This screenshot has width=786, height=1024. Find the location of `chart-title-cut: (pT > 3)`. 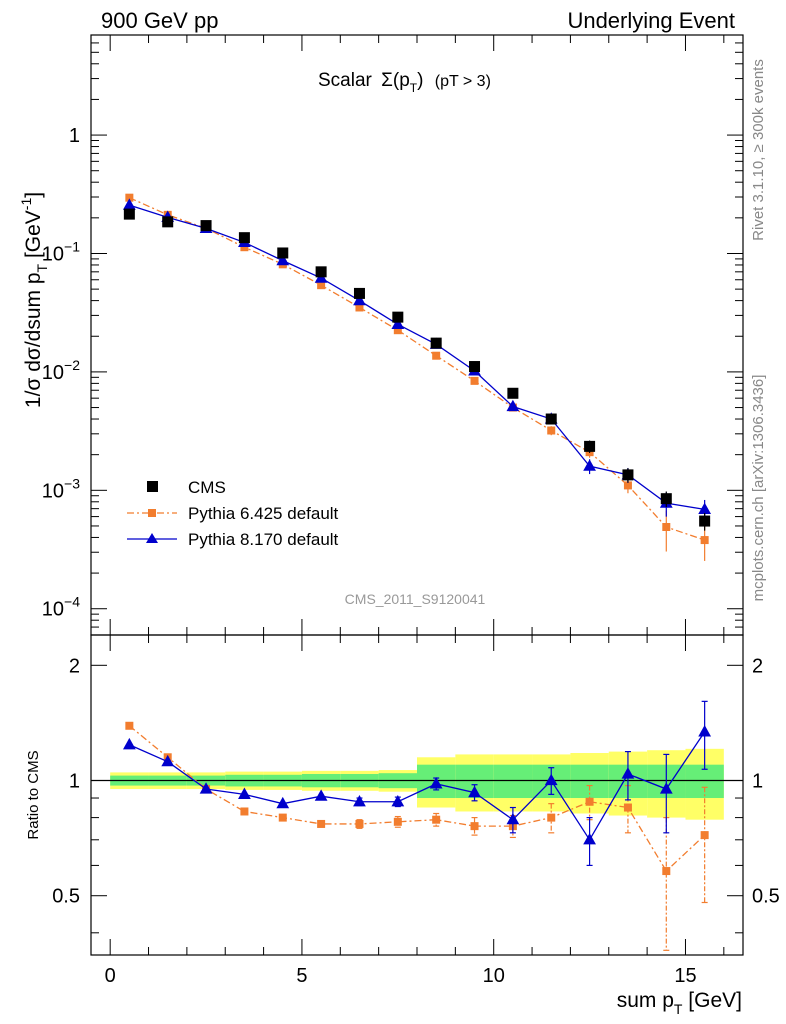

chart-title-cut: (pT > 3) is located at coordinates (463, 81).